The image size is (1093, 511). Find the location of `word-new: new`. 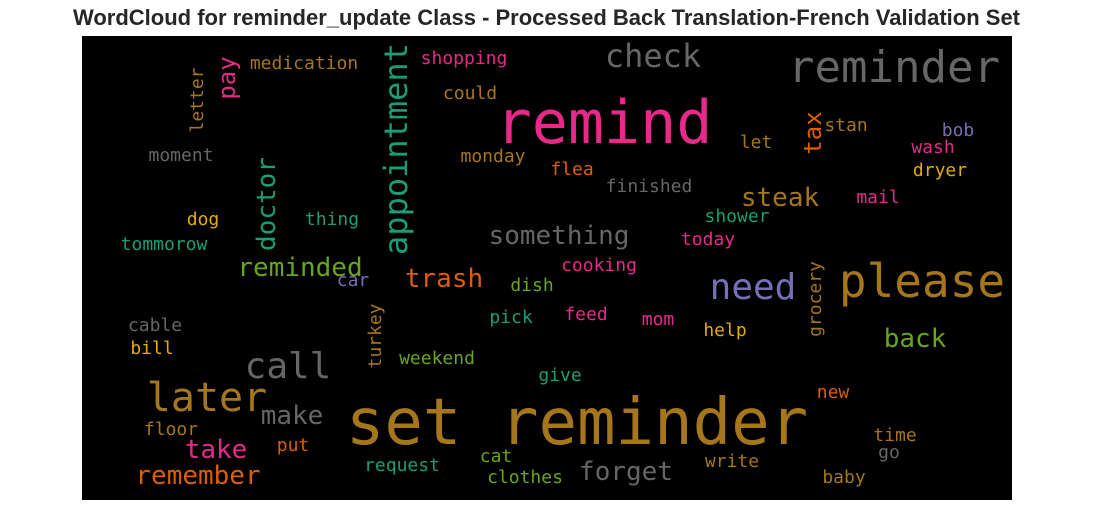

word-new: new is located at coordinates (833, 392).